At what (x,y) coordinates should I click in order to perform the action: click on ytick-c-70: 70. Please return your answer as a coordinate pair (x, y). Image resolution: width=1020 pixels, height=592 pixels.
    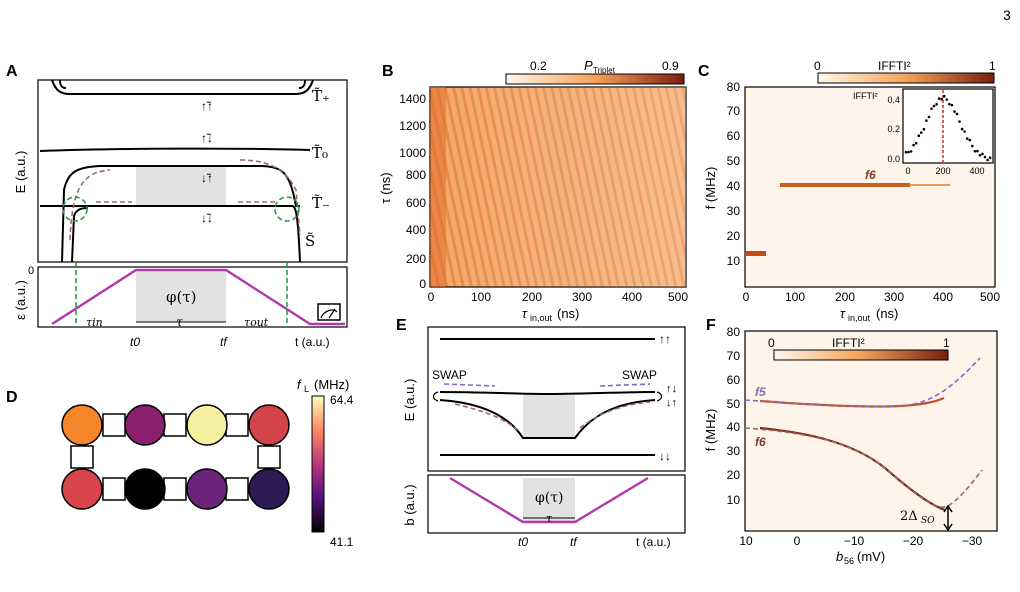
    Looking at the image, I should click on (734, 111).